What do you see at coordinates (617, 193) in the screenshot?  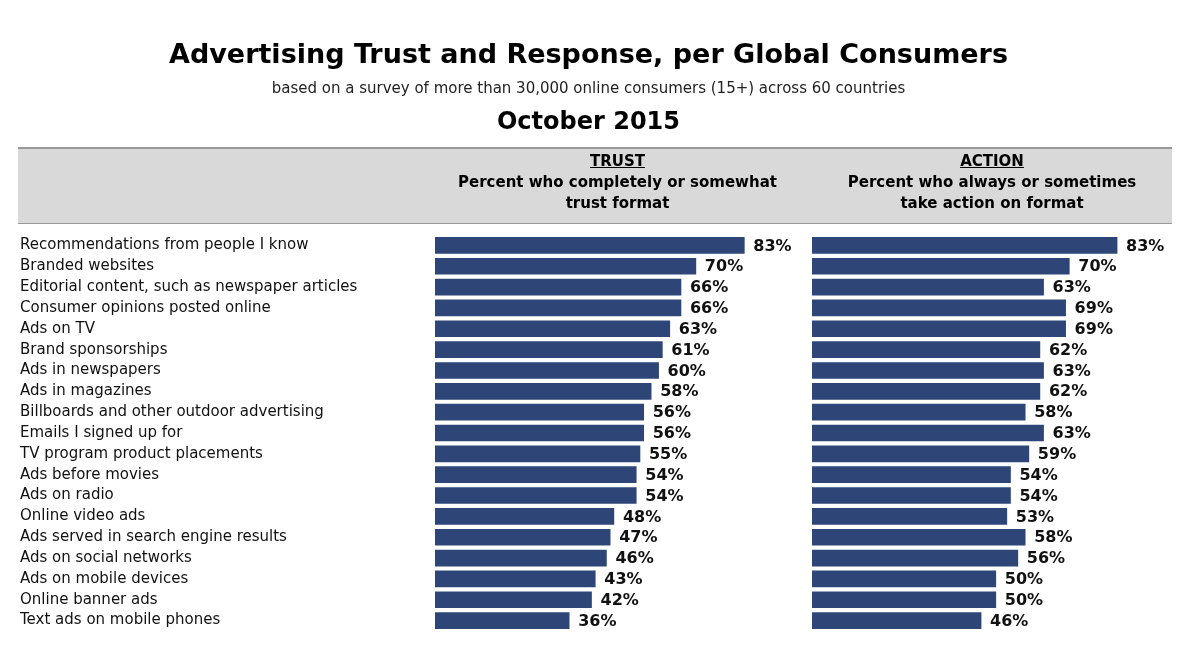 I see `chart-subtitle: Percent who completely or somewhat trust format` at bounding box center [617, 193].